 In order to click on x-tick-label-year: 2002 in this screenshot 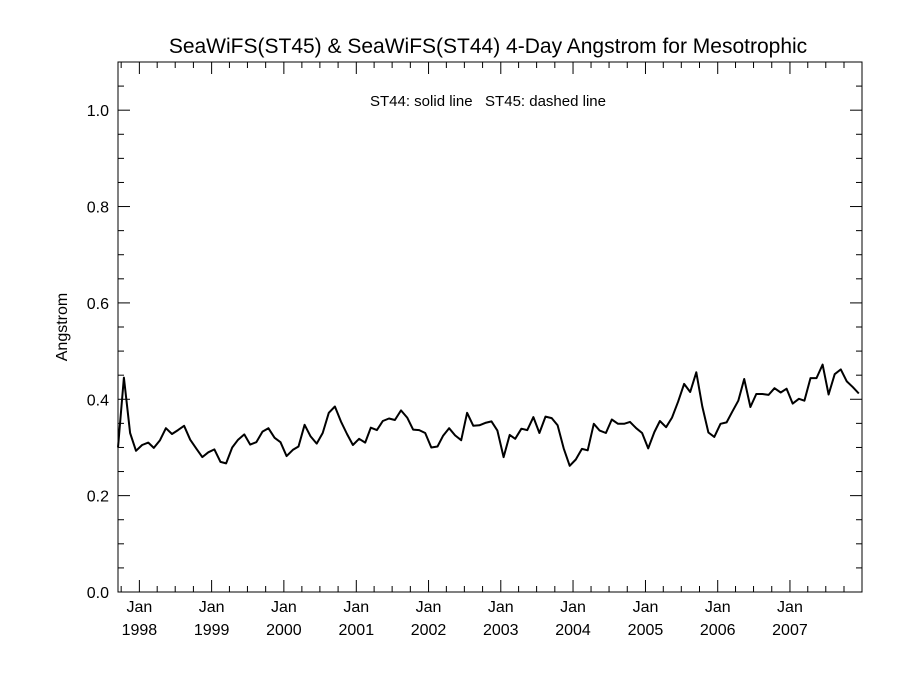, I will do `click(429, 630)`.